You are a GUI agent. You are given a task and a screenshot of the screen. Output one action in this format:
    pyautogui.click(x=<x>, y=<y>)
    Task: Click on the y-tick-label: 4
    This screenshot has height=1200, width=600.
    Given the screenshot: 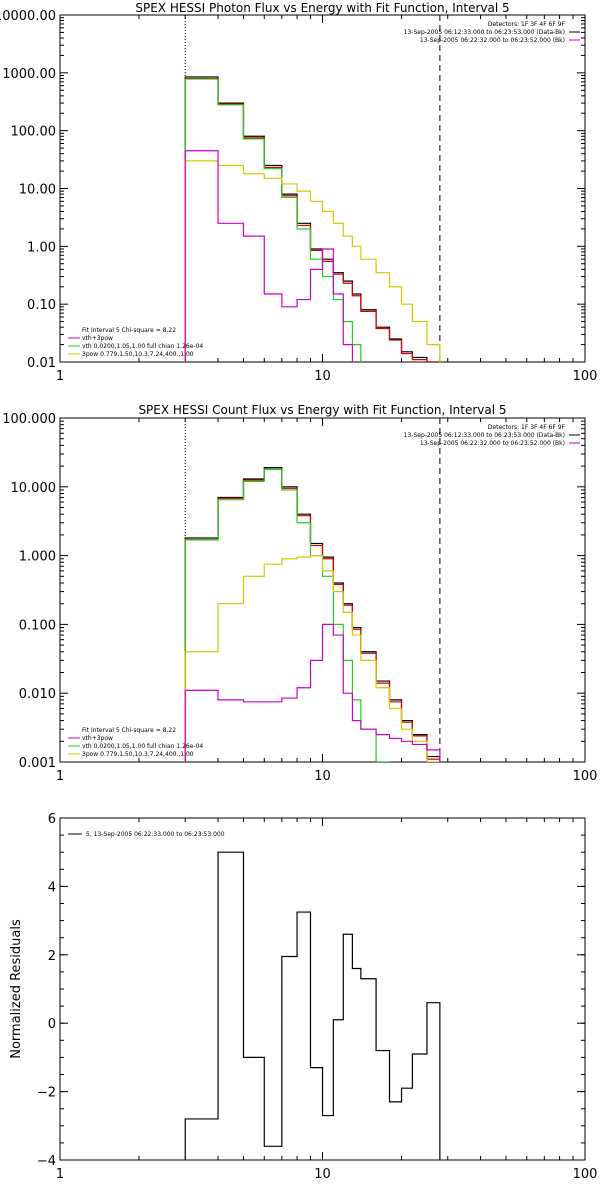 What is the action you would take?
    pyautogui.click(x=52, y=887)
    